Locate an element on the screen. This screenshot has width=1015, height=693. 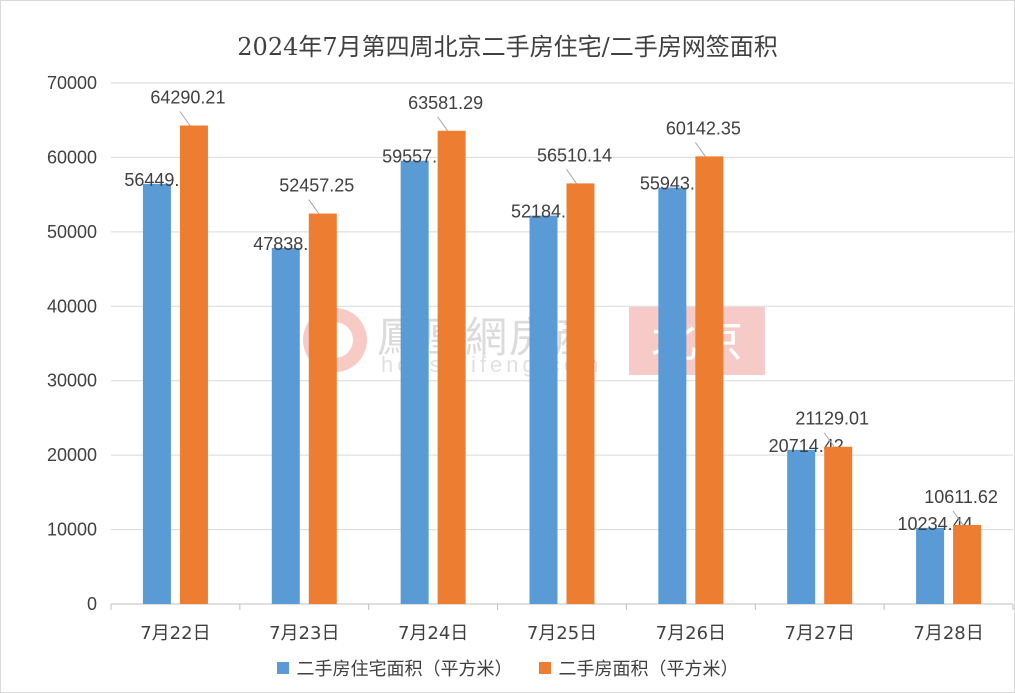
y-tick-label: 20000 is located at coordinates (72, 455).